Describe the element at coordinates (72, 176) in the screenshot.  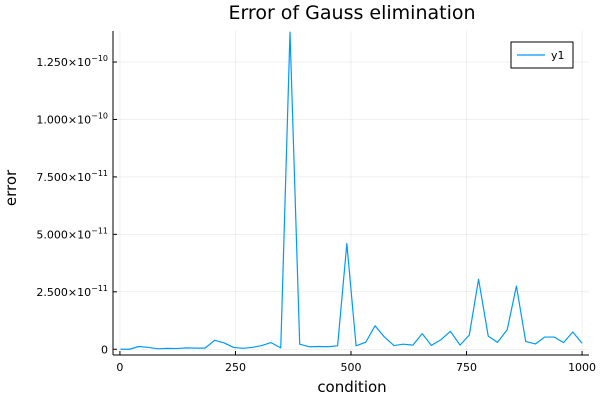
I see `y-tick-label: 7.500×10⁻¹¹` at that location.